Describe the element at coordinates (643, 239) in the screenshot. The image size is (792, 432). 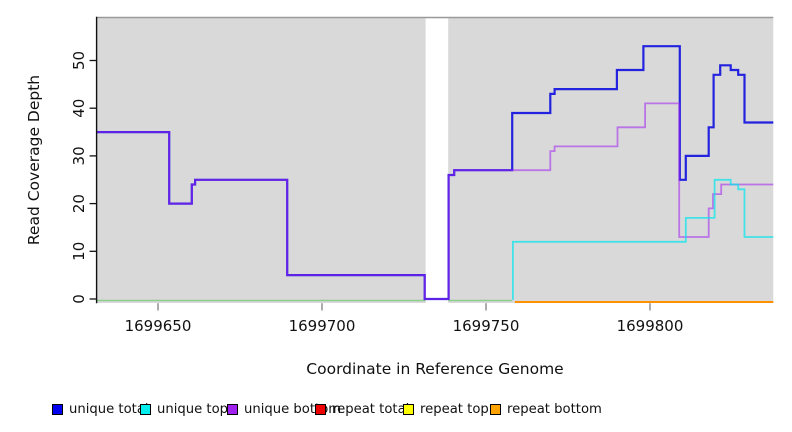
I see `series-unique-top-line` at that location.